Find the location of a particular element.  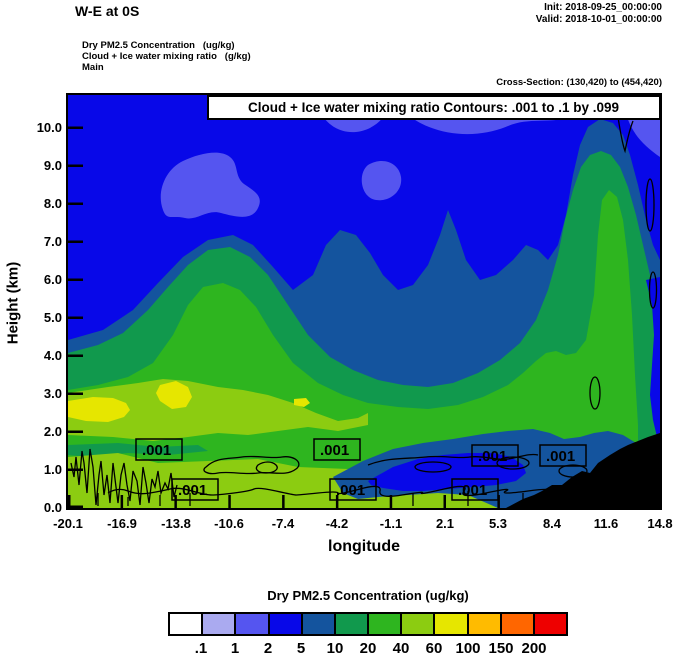

y-tick-label: 8.0 is located at coordinates (52, 203).